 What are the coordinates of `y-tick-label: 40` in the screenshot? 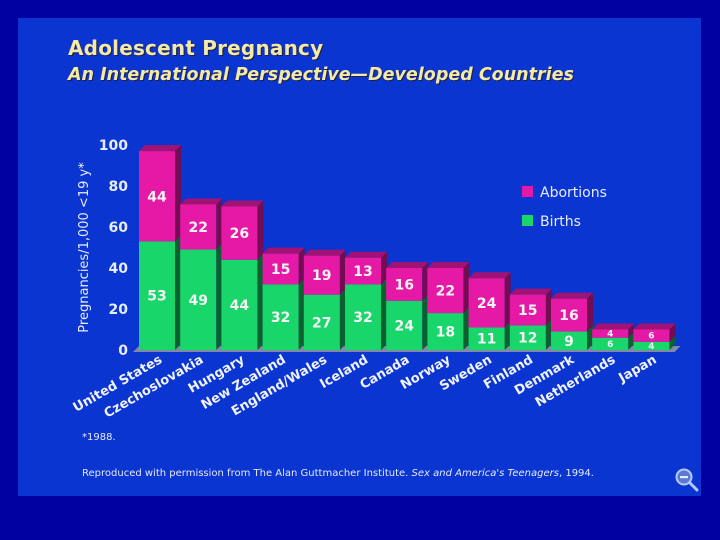 It's located at (119, 269).